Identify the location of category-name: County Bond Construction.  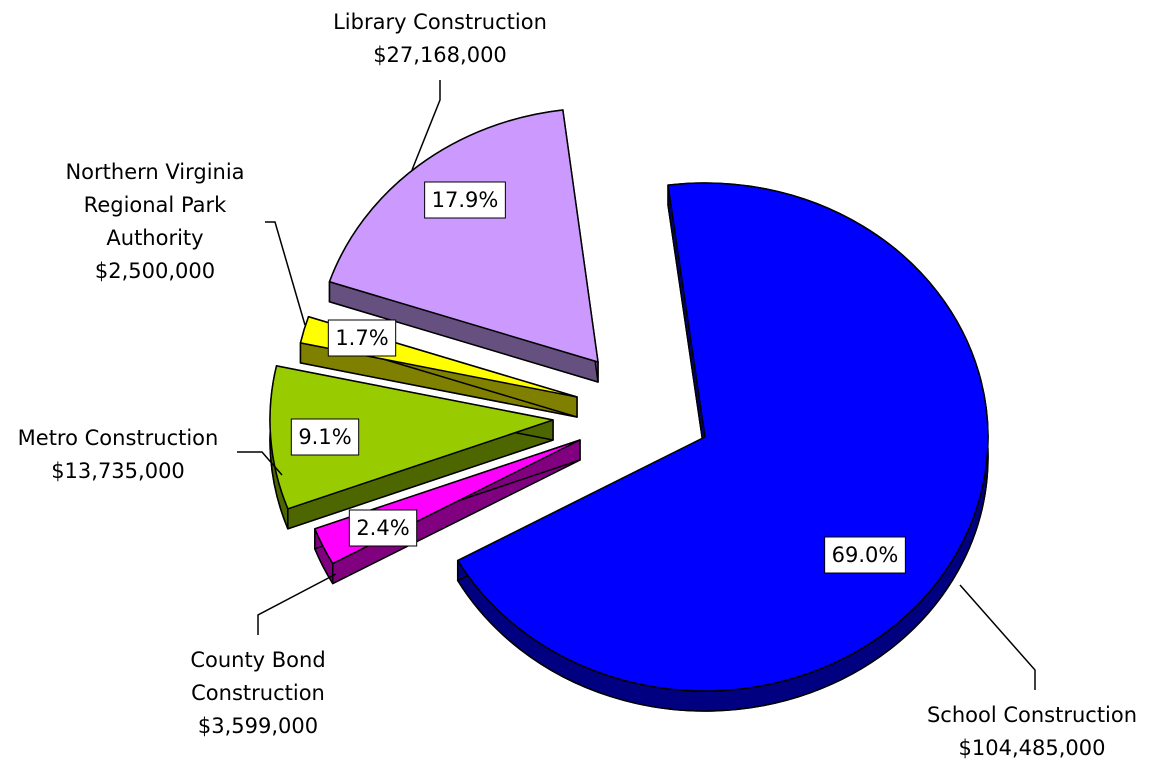
(258, 676).